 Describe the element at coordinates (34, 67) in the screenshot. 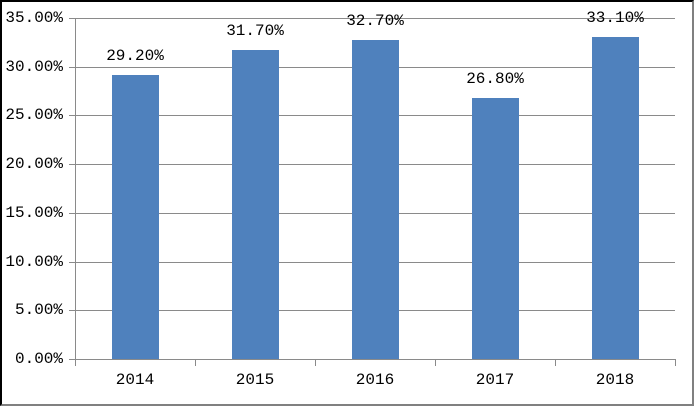

I see `y-axis-tick-label: 30.00%` at that location.